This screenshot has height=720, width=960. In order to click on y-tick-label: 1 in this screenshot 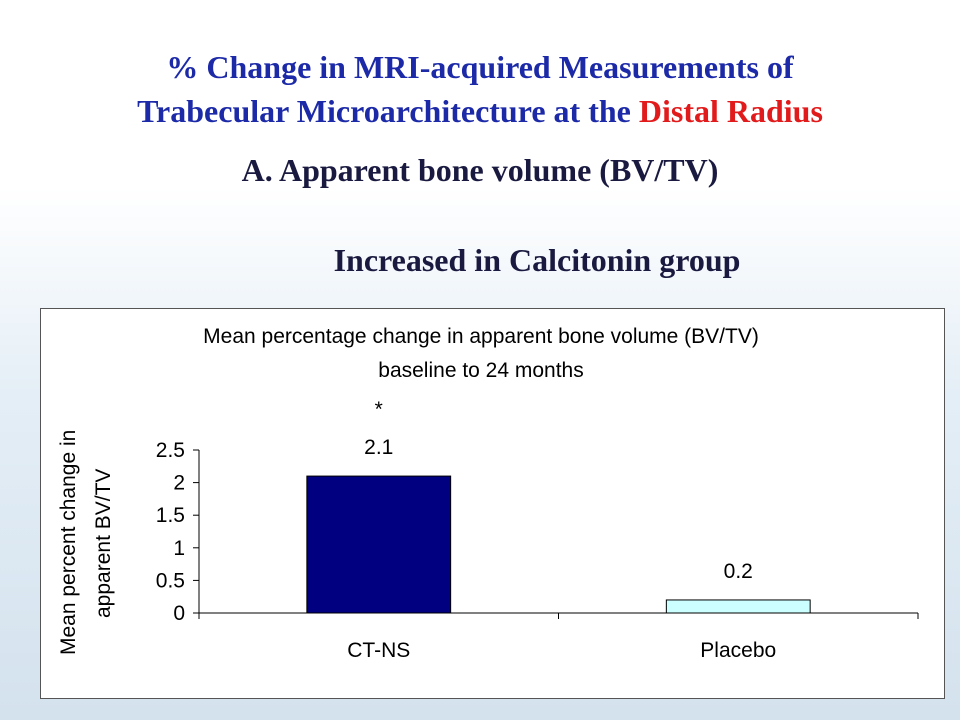, I will do `click(179, 548)`.